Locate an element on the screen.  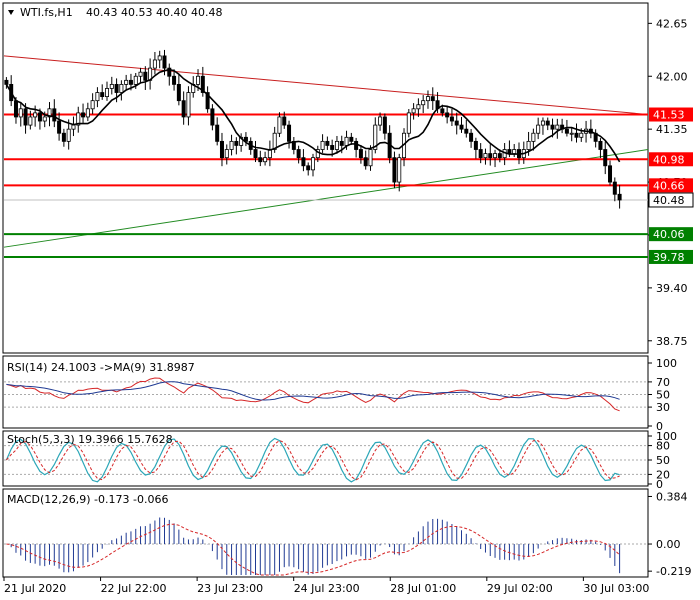
rsi-tick-label: 100 is located at coordinates (666, 363).